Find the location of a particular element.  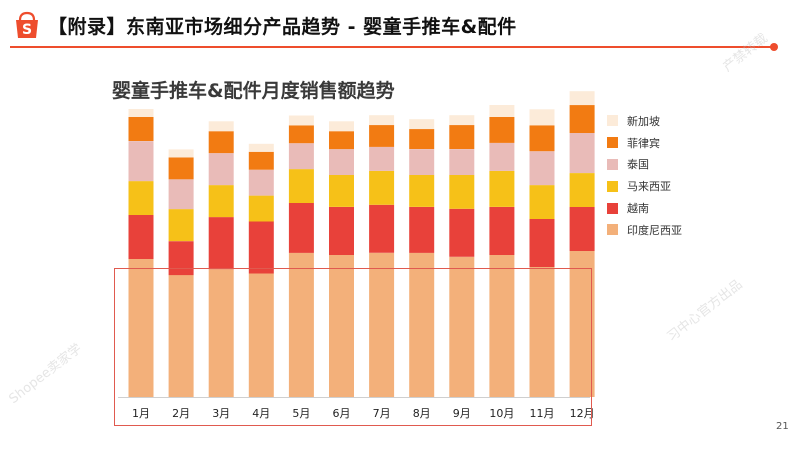

bar-segment-马来西亚-7月 is located at coordinates (382, 187).